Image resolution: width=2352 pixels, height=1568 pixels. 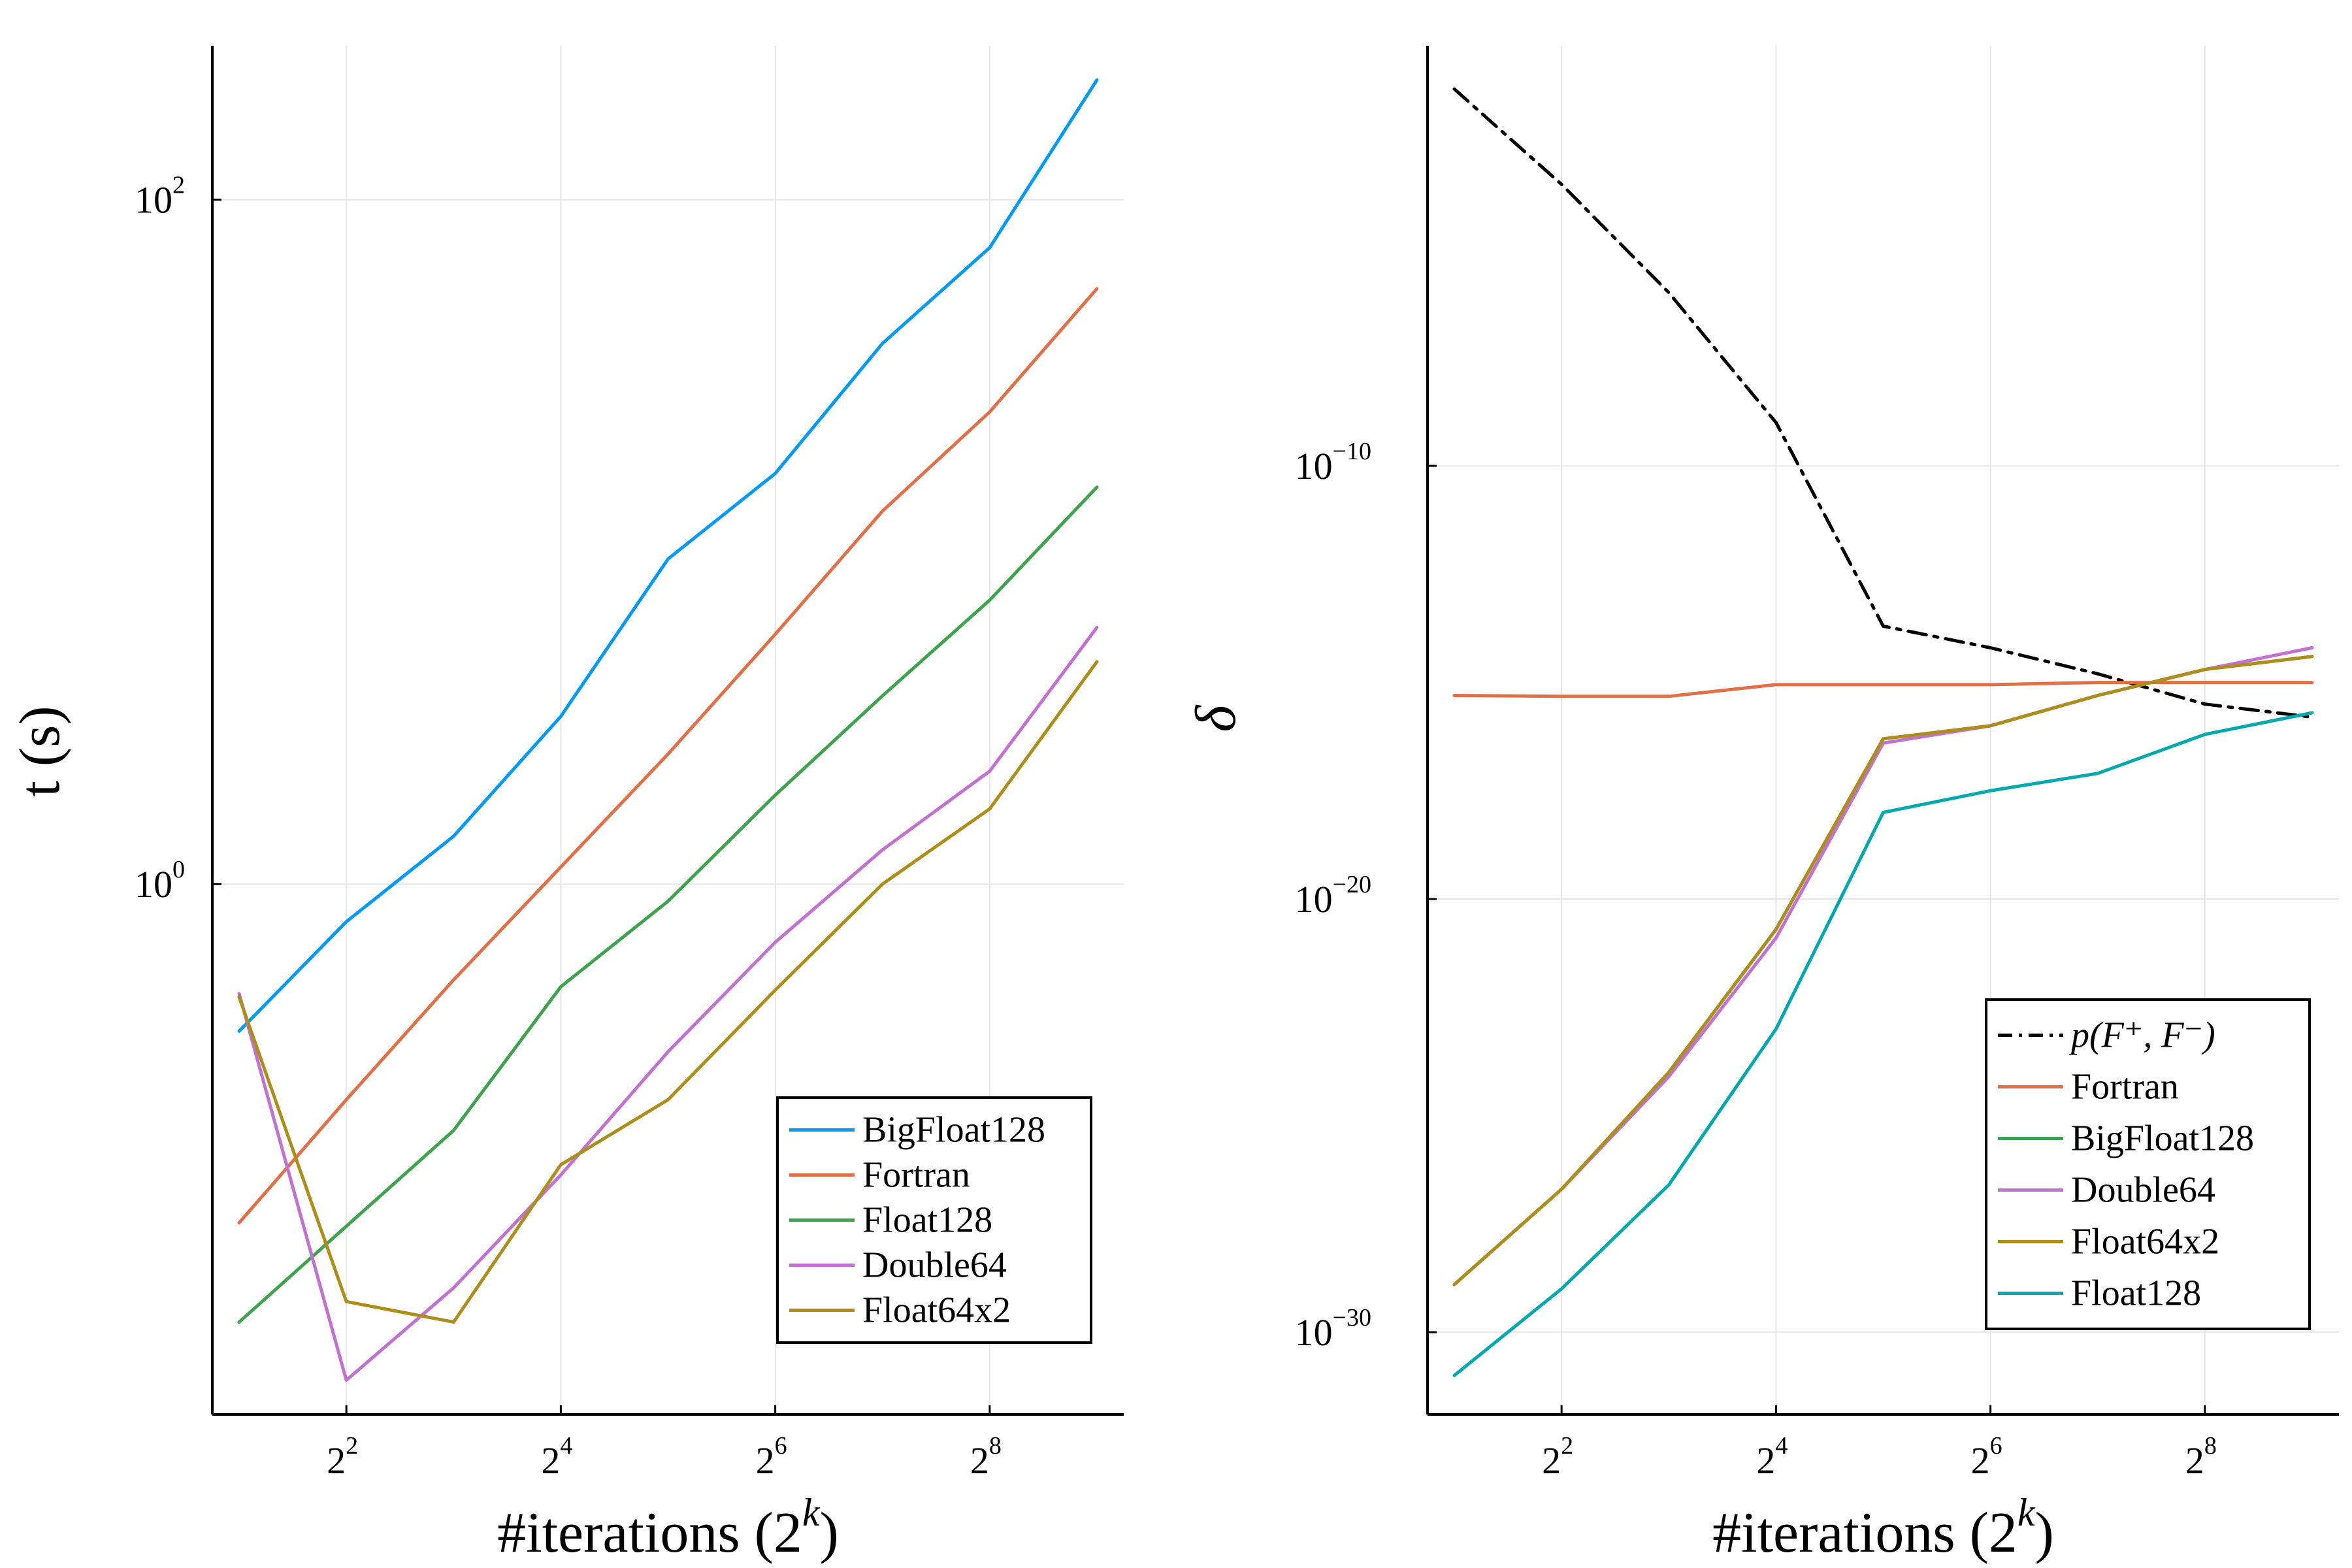 What do you see at coordinates (160, 881) in the screenshot?
I see `y-tick-label: 10⁰` at bounding box center [160, 881].